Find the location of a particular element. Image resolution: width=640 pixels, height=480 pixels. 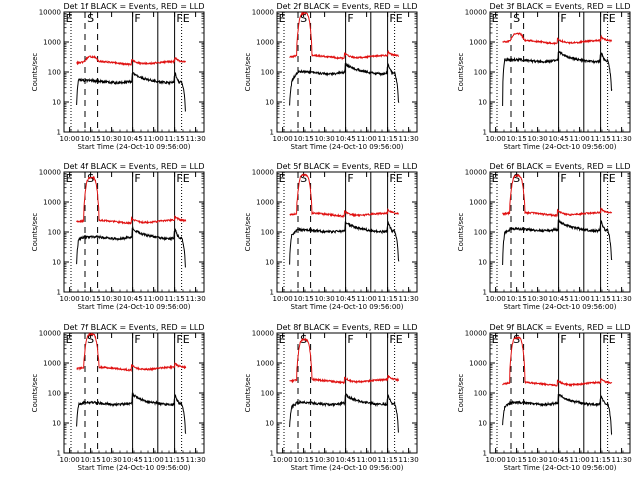

panel-title: Det 9f BLACK = Events, RED = LLD is located at coordinates (559, 327).